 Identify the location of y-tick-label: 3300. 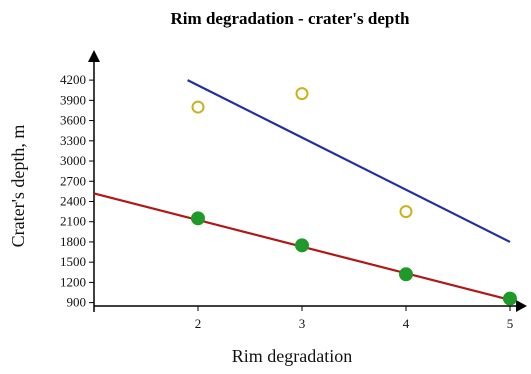
(73, 140).